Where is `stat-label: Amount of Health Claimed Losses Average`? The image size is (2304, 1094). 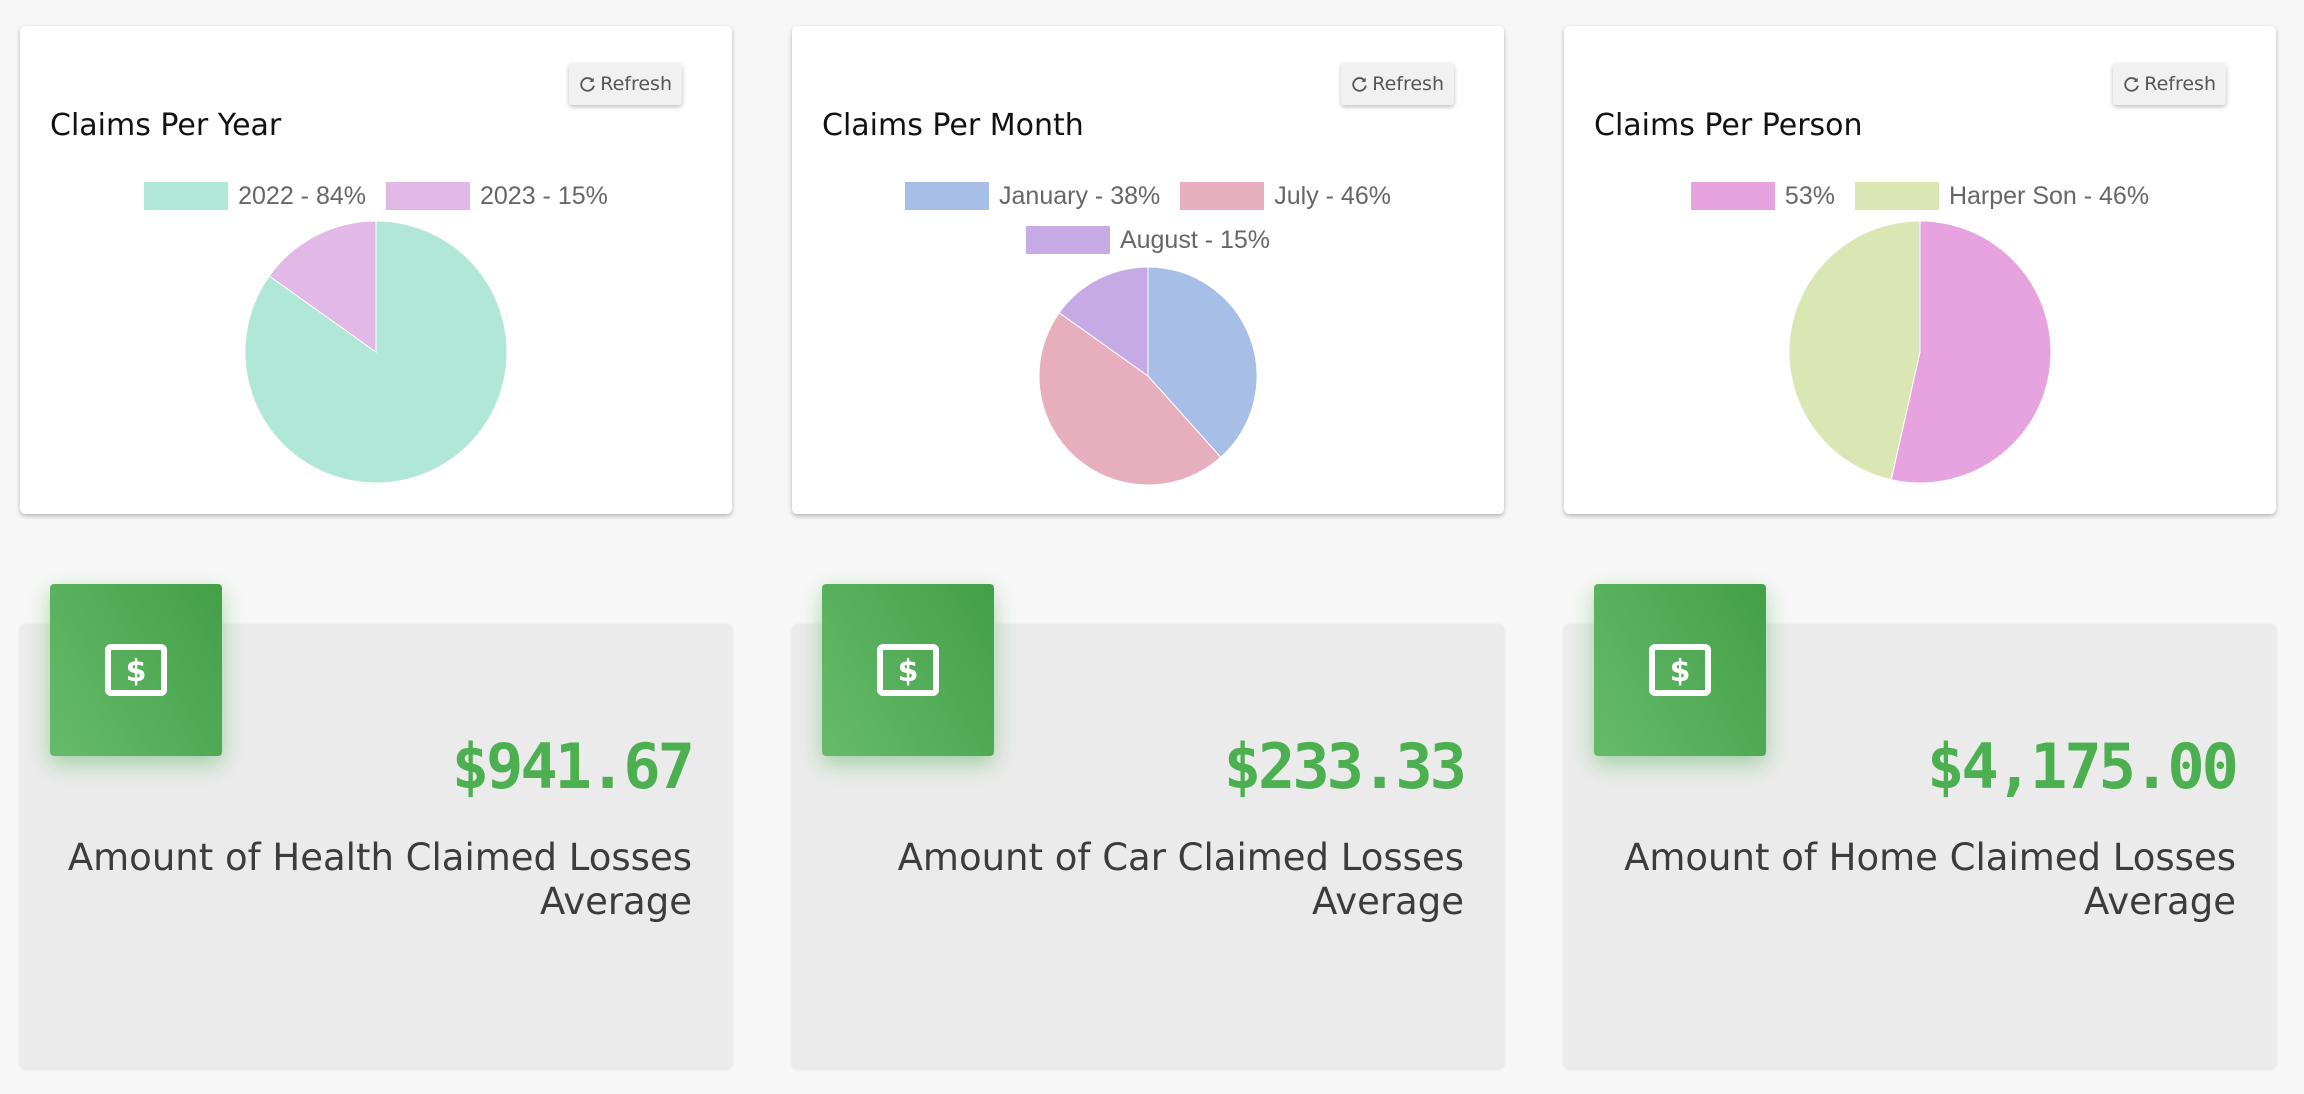
stat-label: Amount of Health Claimed Losses Average is located at coordinates (379, 879).